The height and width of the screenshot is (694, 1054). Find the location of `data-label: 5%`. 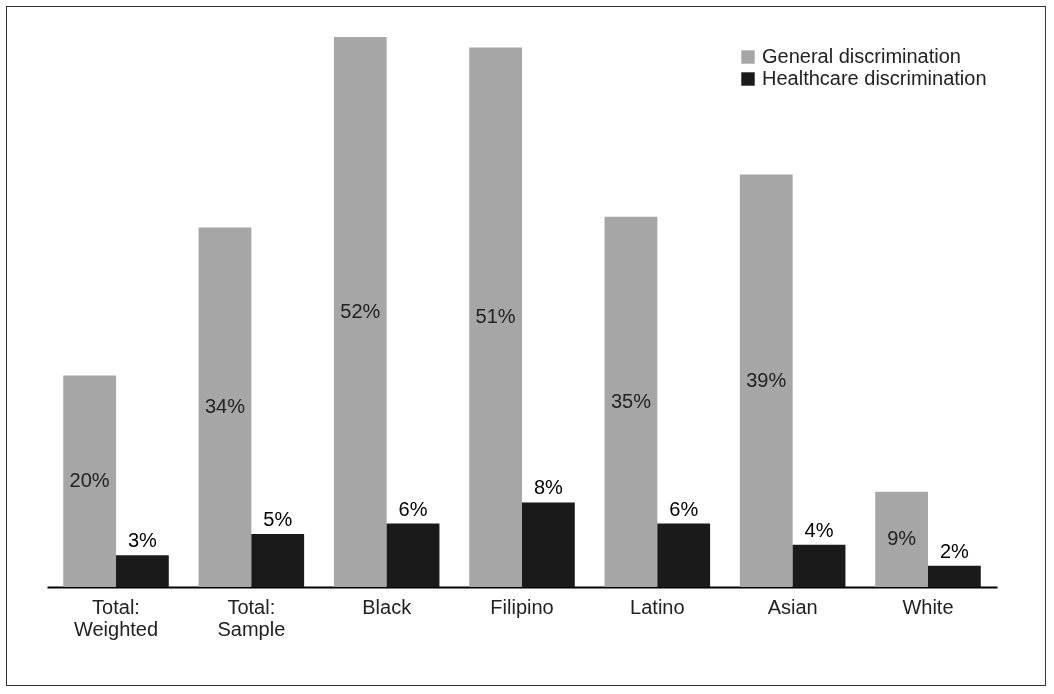

data-label: 5% is located at coordinates (278, 519).